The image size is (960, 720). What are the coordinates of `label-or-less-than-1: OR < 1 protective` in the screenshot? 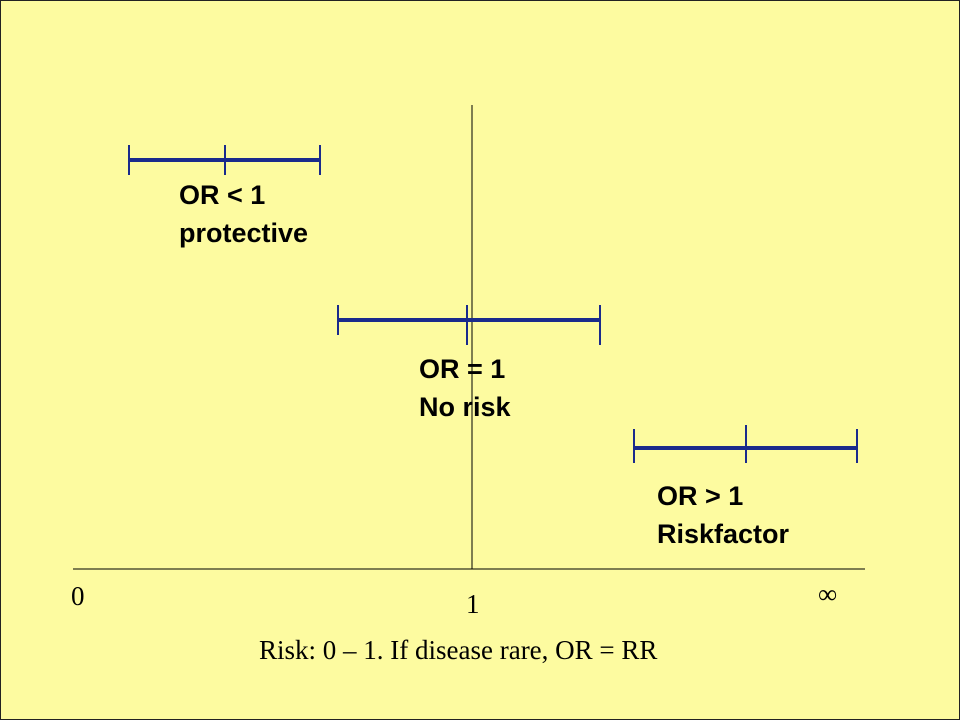 It's located at (243, 214).